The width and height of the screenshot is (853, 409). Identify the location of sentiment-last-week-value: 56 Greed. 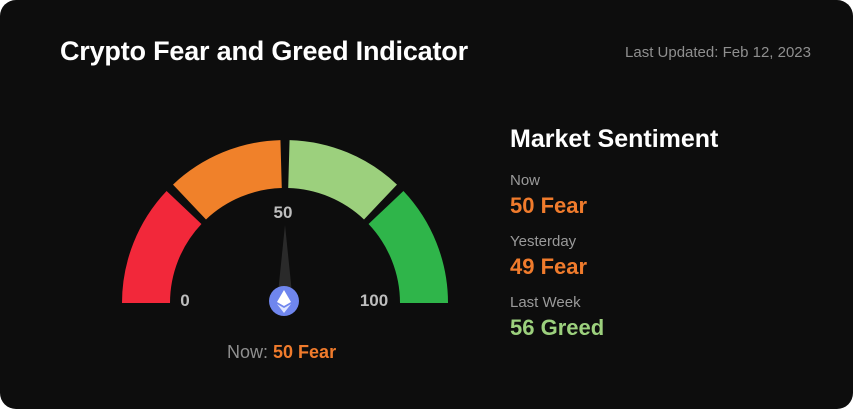
(557, 327).